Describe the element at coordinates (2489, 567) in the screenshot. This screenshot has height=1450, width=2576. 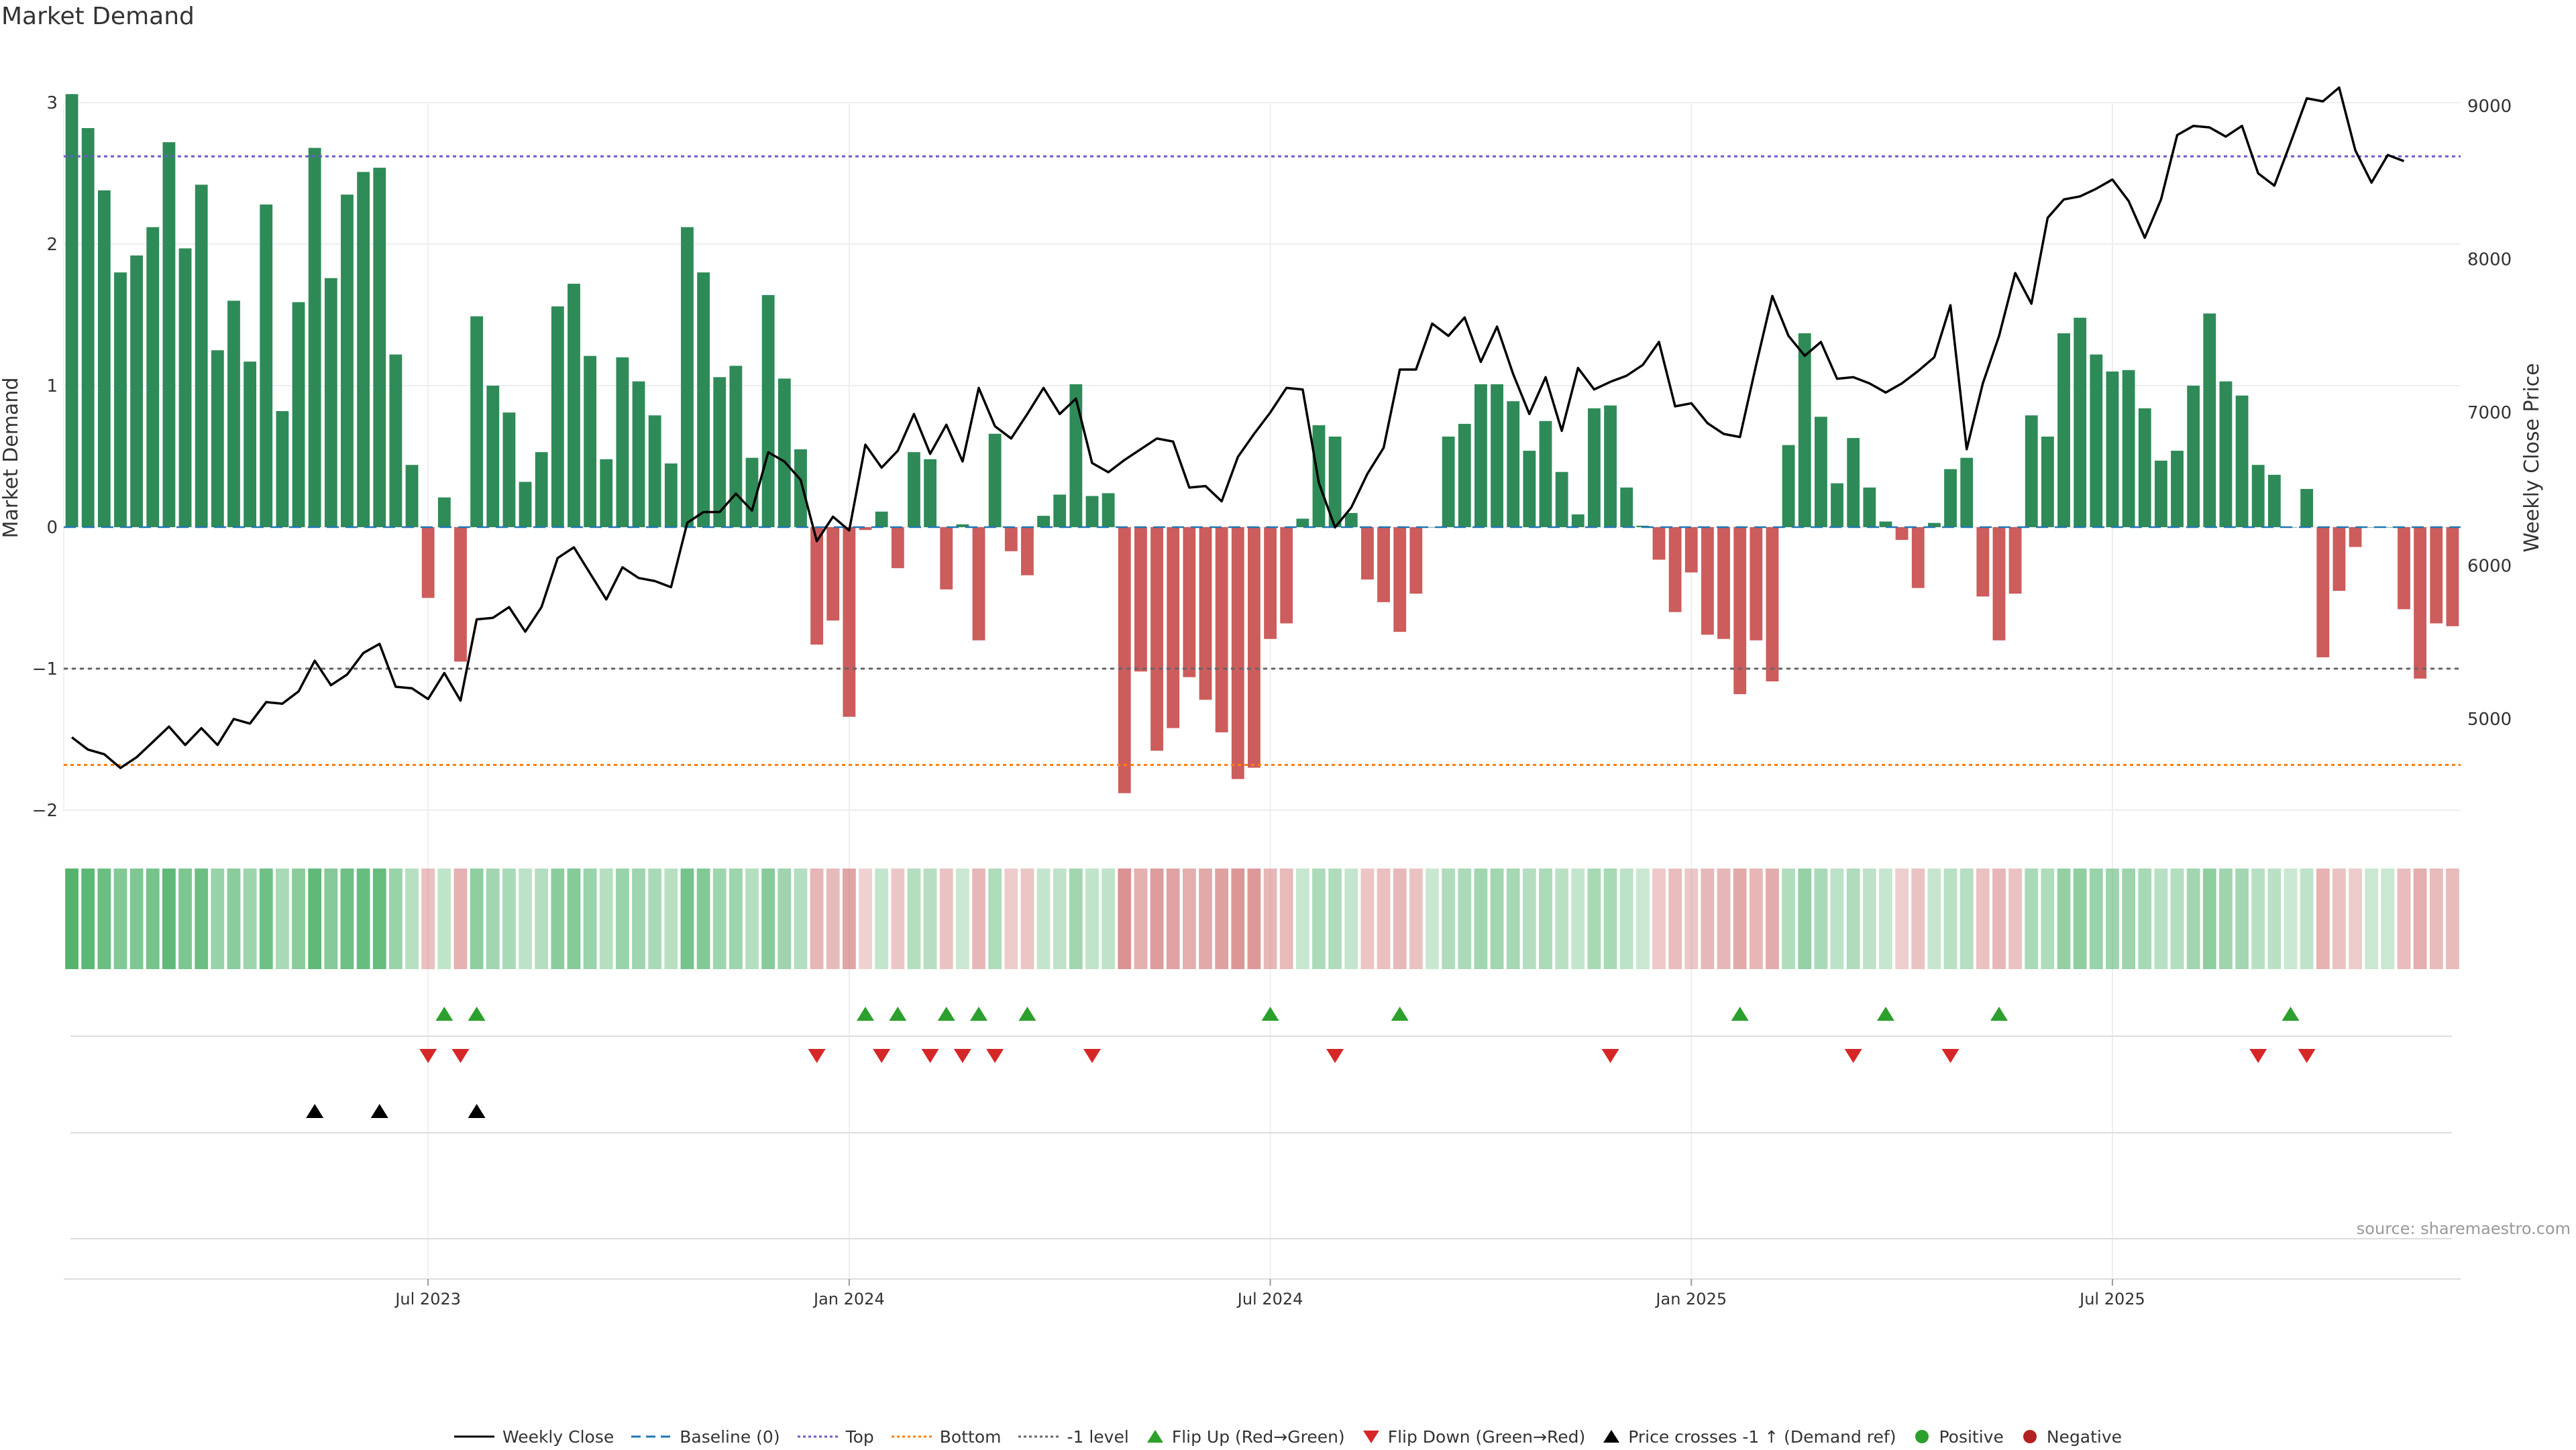
I see `y2-tick-label: 6000` at that location.